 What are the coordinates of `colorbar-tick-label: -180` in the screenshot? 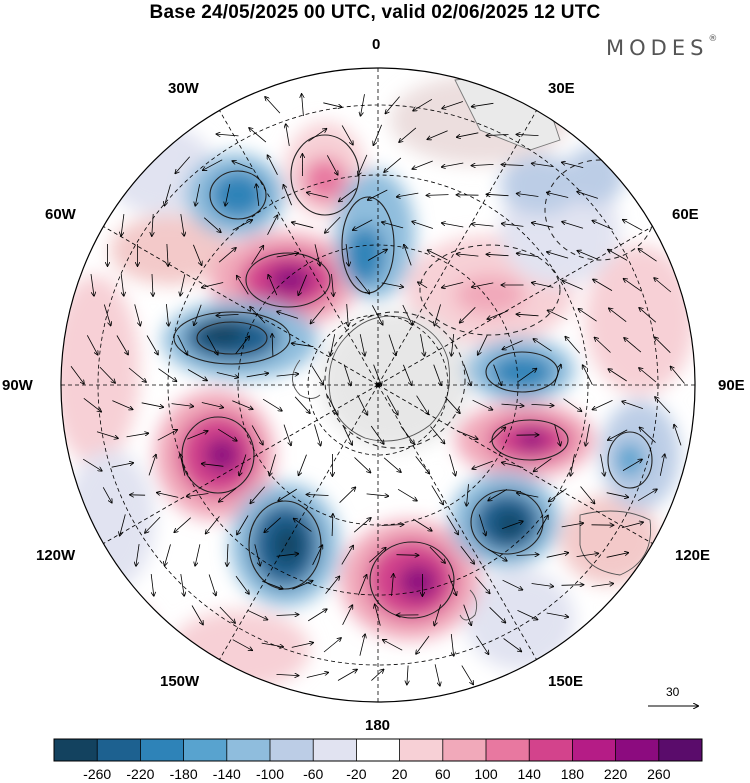 It's located at (183, 774).